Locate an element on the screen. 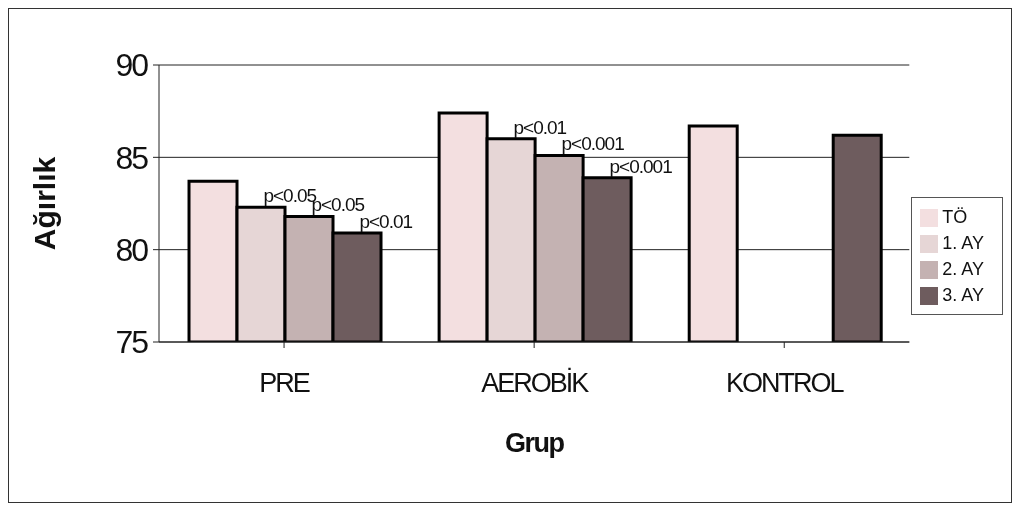  legend-label: 1. AY is located at coordinates (963, 242).